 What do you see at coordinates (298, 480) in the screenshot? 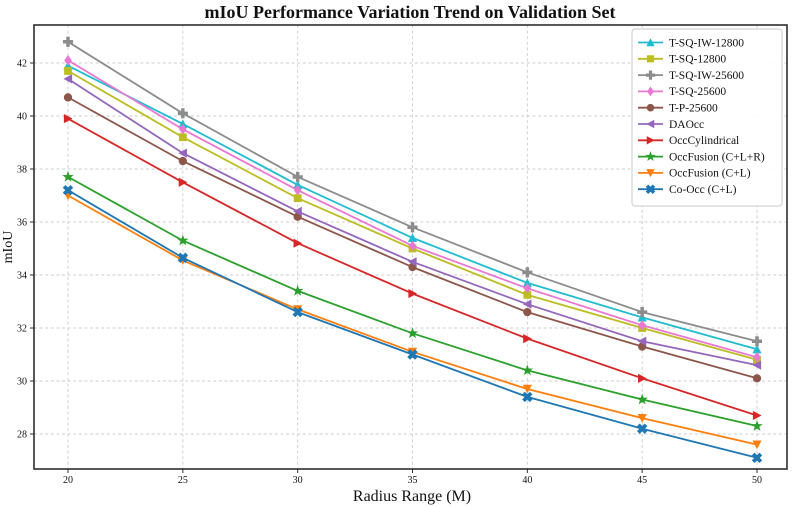
I see `x-tick-label: 30` at bounding box center [298, 480].